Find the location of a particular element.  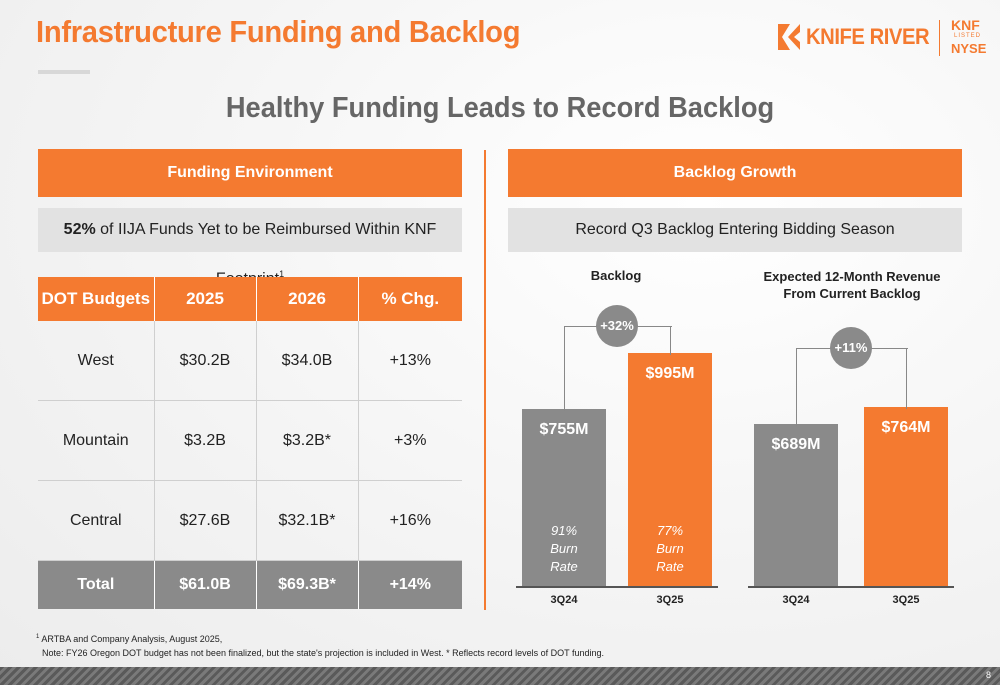

footnote-text: ARTBA and Company Analysis, August 2025, is located at coordinates (131, 639).